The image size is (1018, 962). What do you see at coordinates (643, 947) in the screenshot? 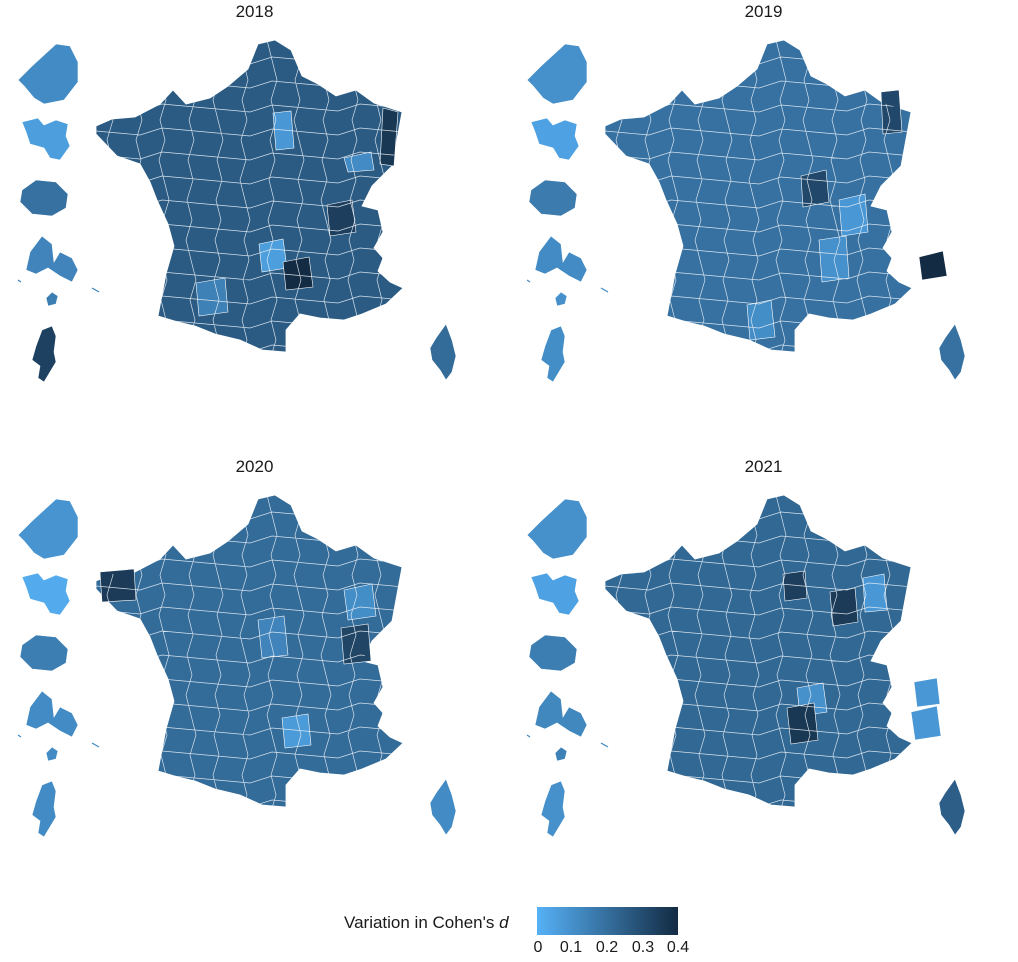
I see `legend-tick: 0.3` at bounding box center [643, 947].